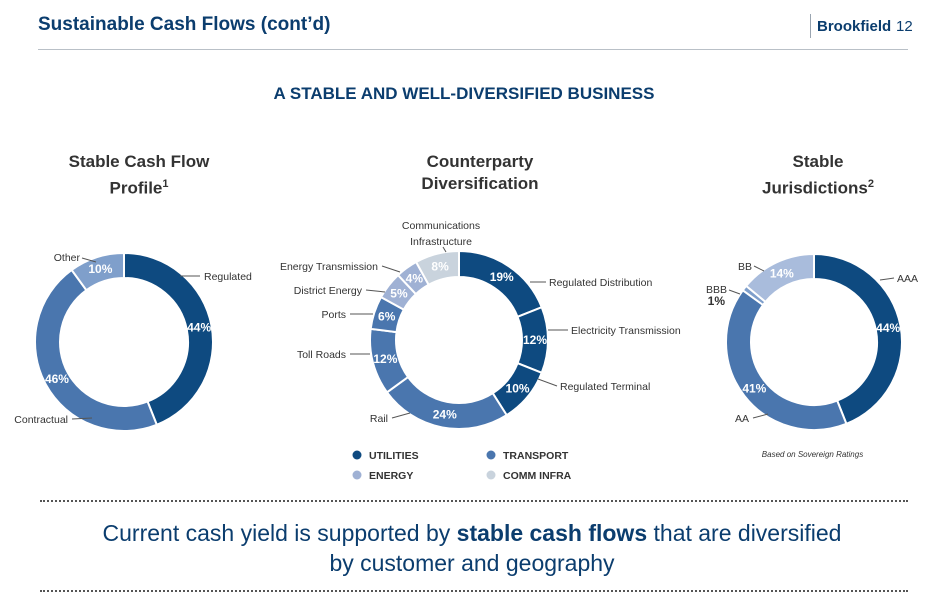 The height and width of the screenshot is (596, 928). What do you see at coordinates (480, 161) in the screenshot?
I see `chart-title-line1: Counterparty` at bounding box center [480, 161].